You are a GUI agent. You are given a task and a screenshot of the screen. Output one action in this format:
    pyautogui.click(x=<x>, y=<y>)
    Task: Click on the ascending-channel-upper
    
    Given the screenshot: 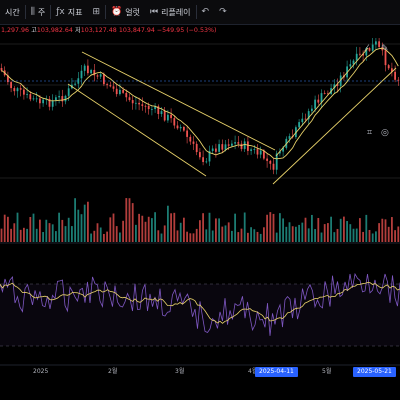 What is the action you would take?
    pyautogui.click(x=322, y=102)
    